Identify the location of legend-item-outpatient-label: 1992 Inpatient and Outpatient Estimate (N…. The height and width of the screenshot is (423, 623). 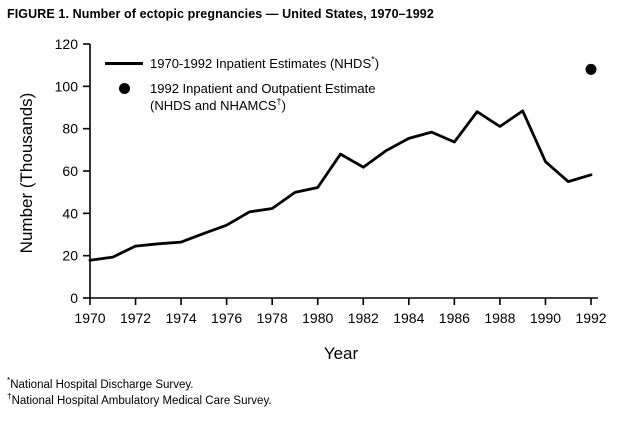
(263, 97).